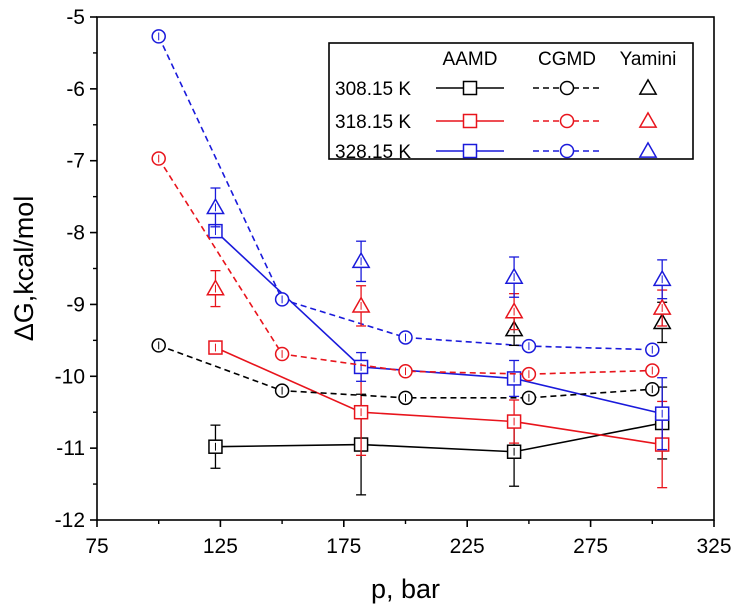 Image resolution: width=747 pixels, height=611 pixels. Describe the element at coordinates (373, 152) in the screenshot. I see `legend-row-label: 328.15 K` at that location.